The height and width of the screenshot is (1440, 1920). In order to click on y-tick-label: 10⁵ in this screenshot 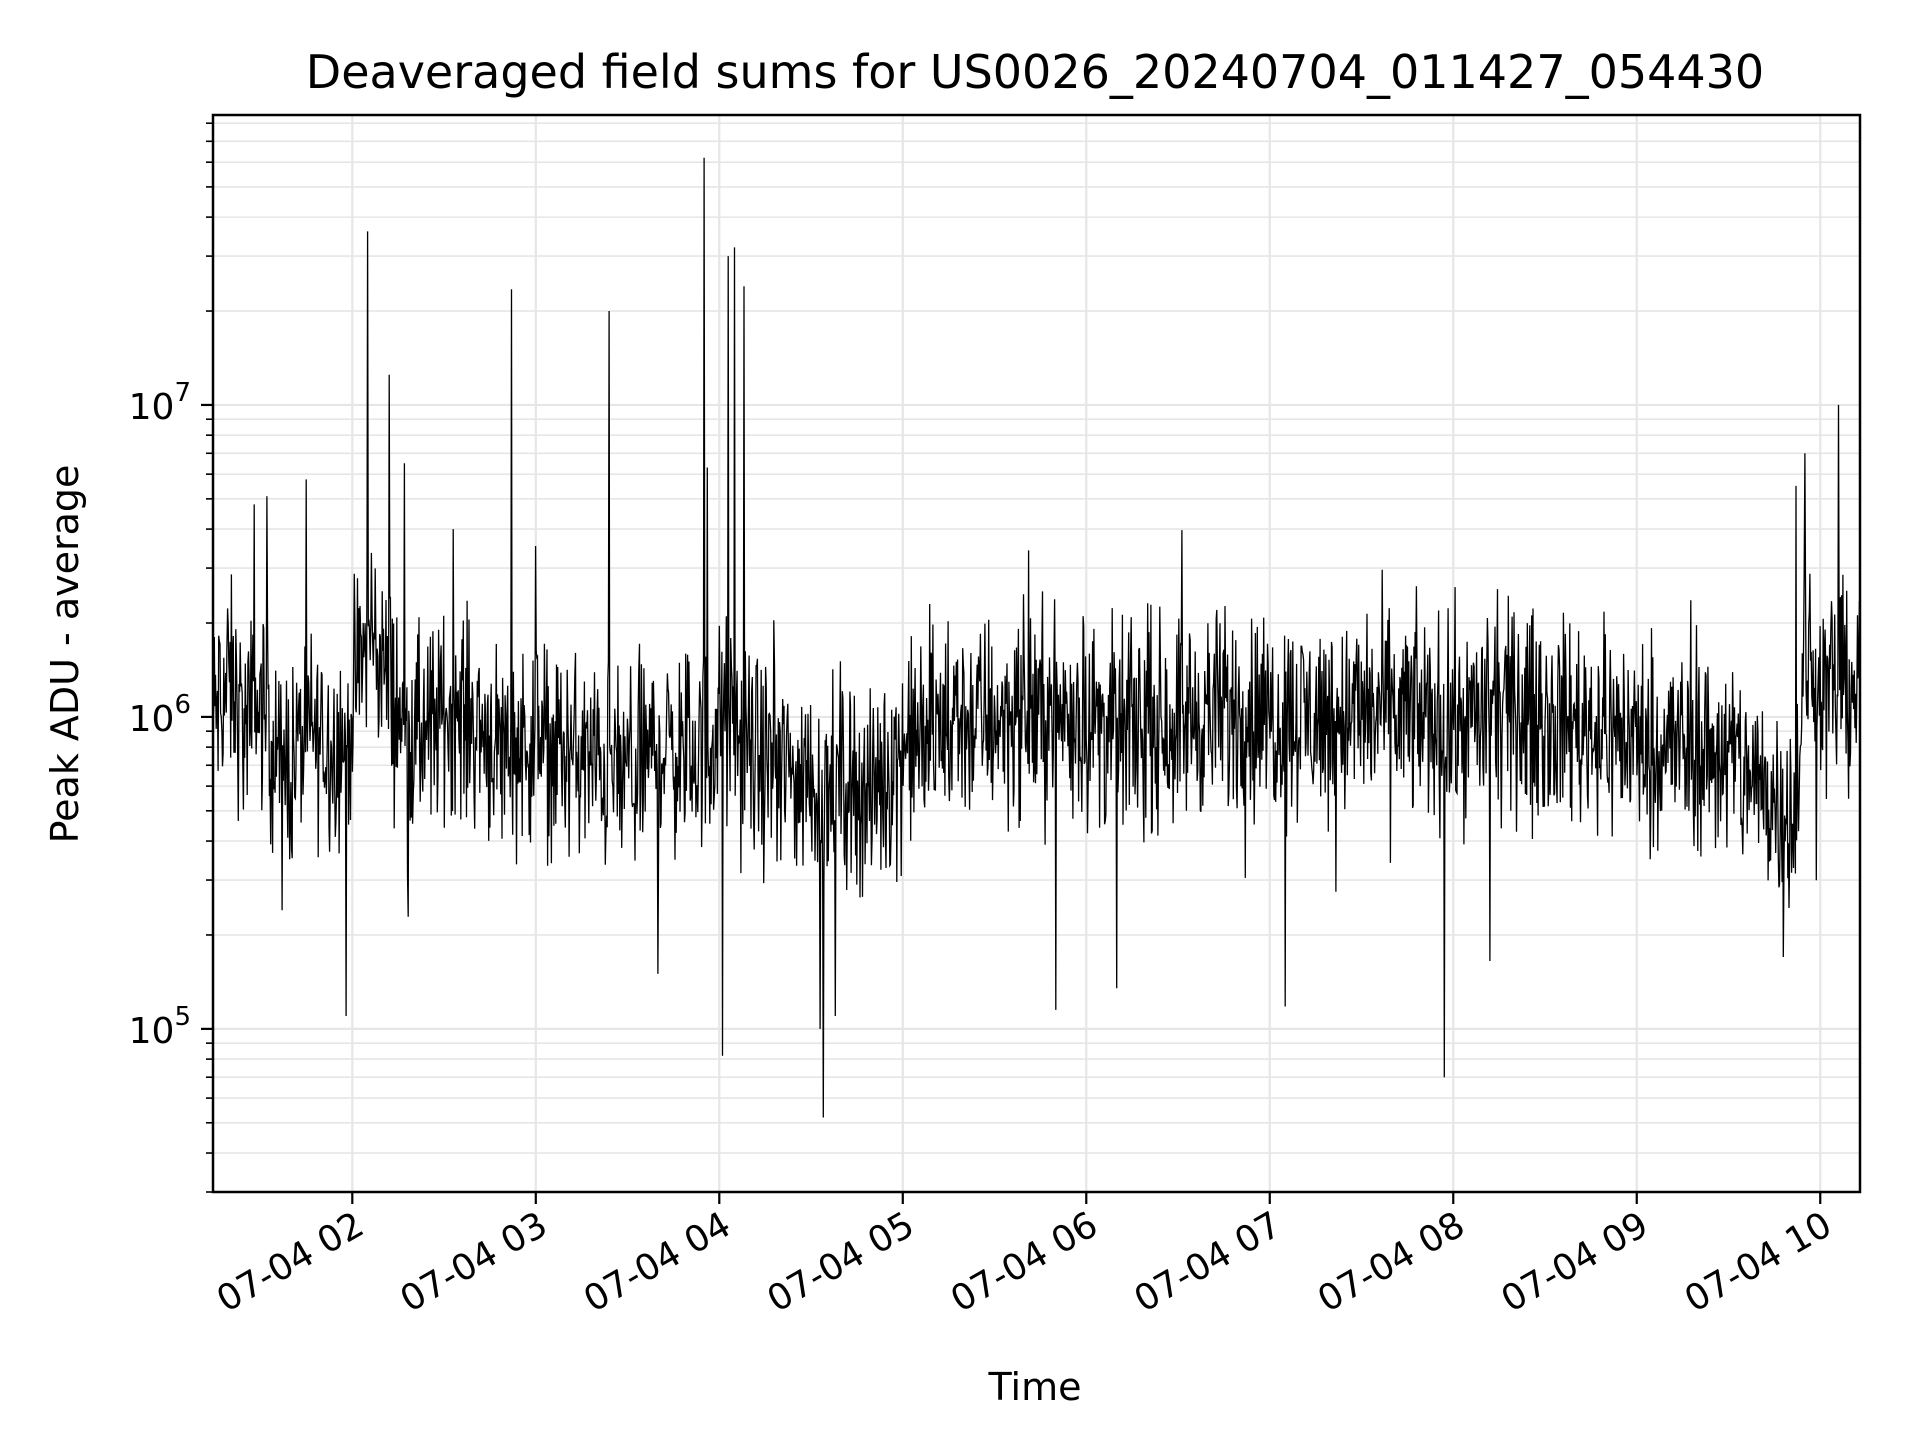, I will do `click(160, 1027)`.